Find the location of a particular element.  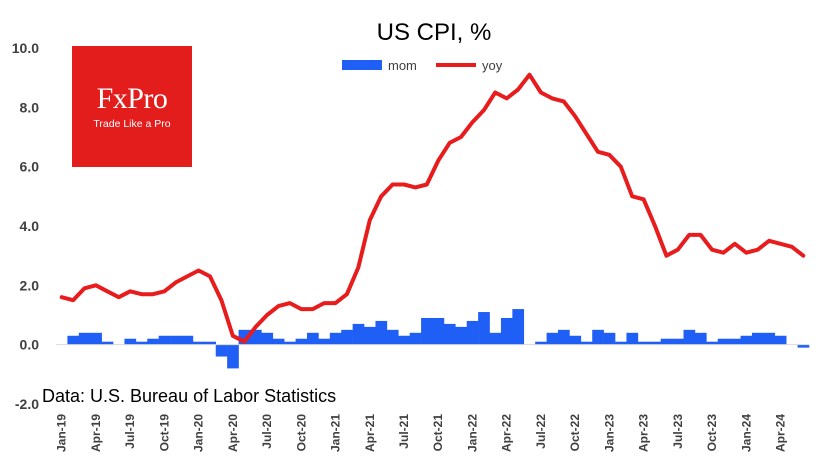

x-tick-label: Jul-23 is located at coordinates (678, 431).